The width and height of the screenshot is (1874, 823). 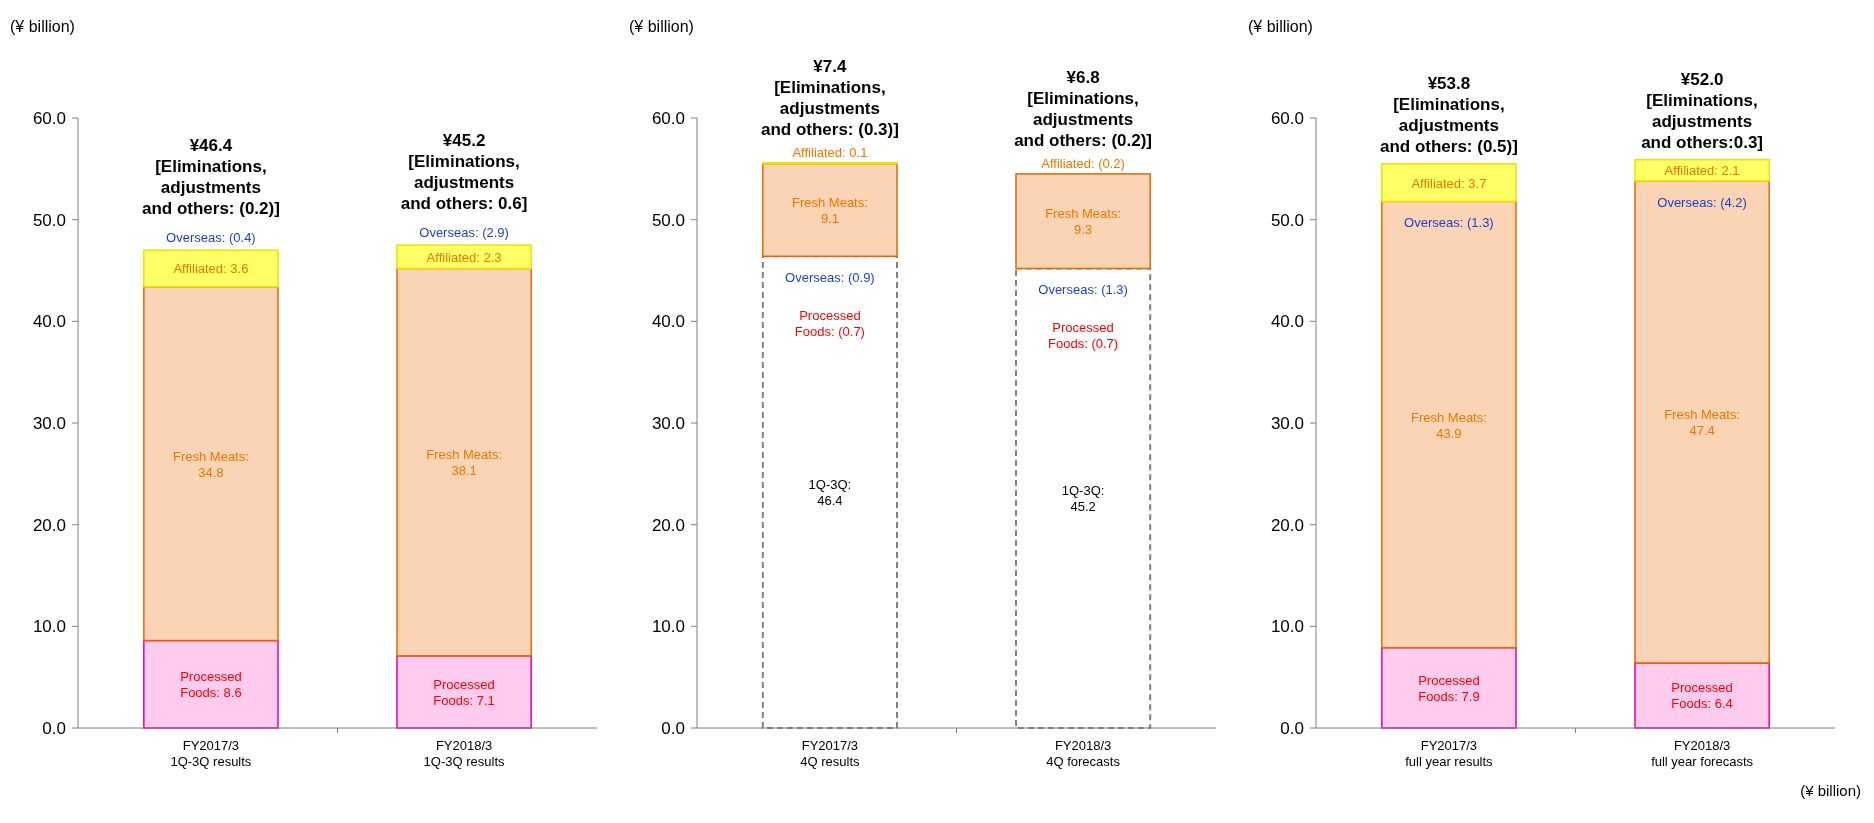 I want to click on data-label: Fresh Meats: 38.1, so click(x=464, y=463).